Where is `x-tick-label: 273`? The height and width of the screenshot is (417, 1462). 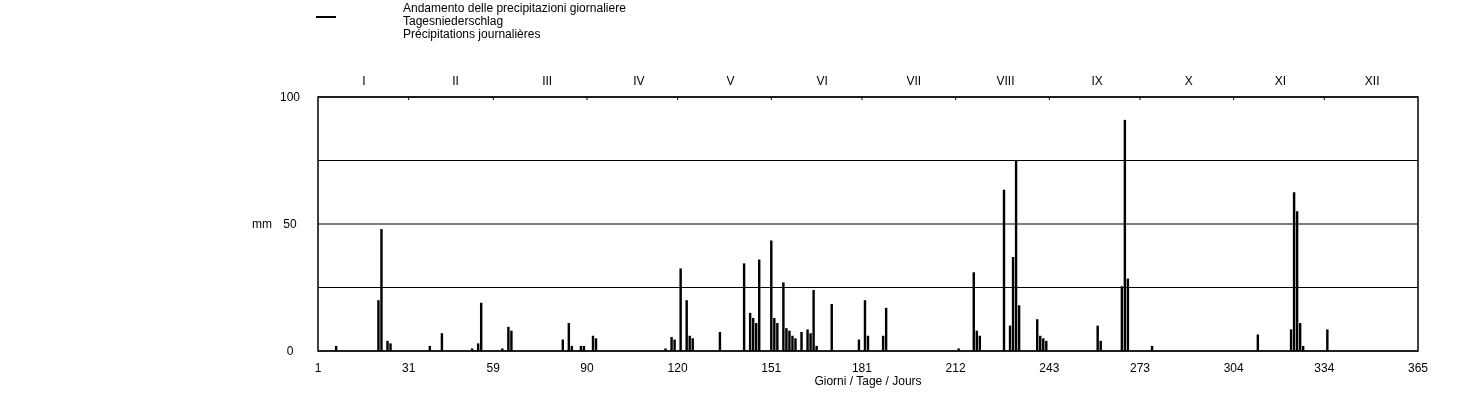 x-tick-label: 273 is located at coordinates (1140, 368).